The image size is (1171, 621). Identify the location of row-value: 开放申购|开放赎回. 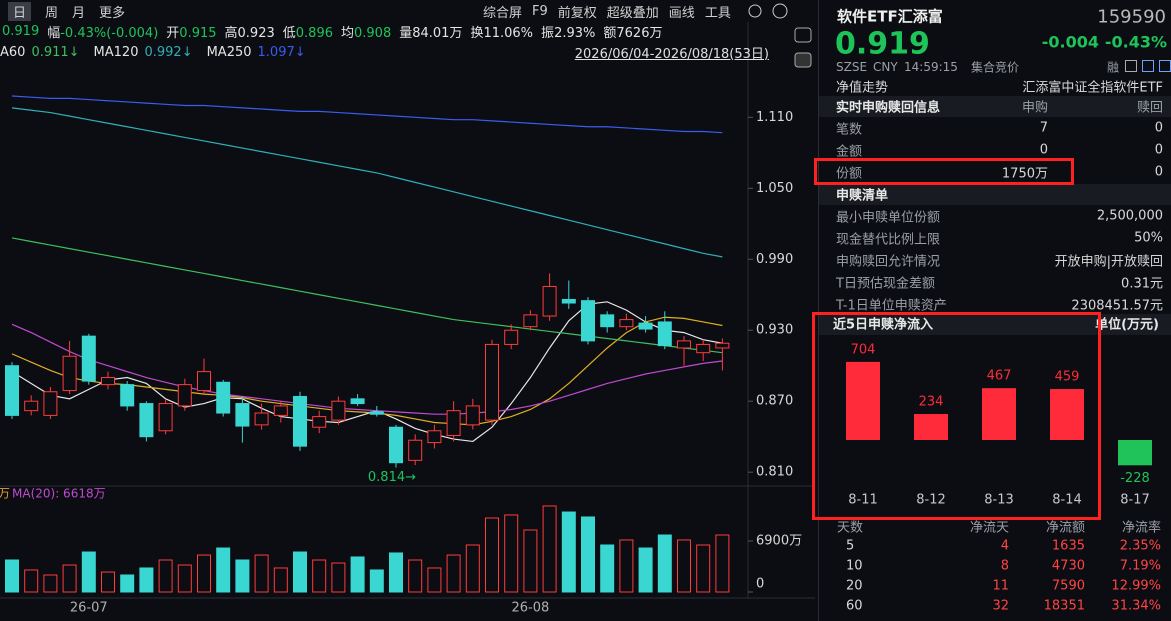
(1108, 262).